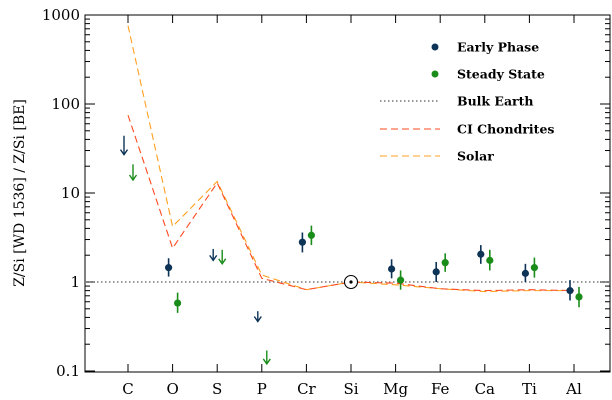 The image size is (612, 400). What do you see at coordinates (485, 389) in the screenshot?
I see `x-tick-label: Ca` at bounding box center [485, 389].